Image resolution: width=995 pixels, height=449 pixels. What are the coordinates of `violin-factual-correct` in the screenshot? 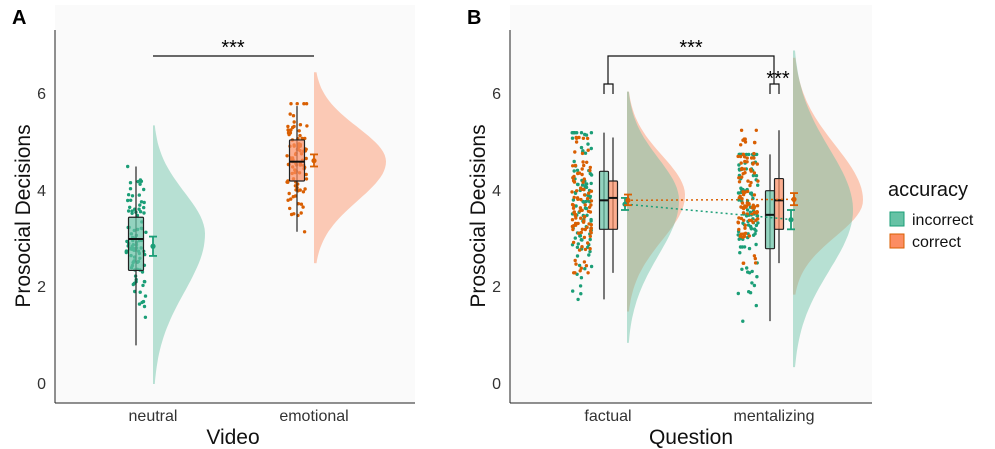 It's located at (656, 201).